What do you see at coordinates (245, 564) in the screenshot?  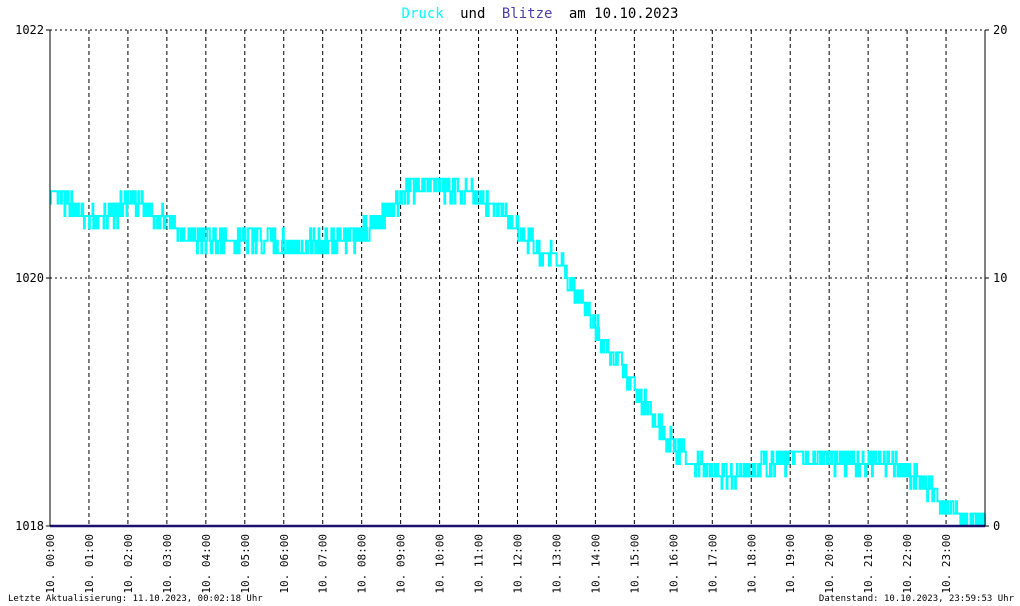 I see `x-tick-label: 10. 05:00` at bounding box center [245, 564].